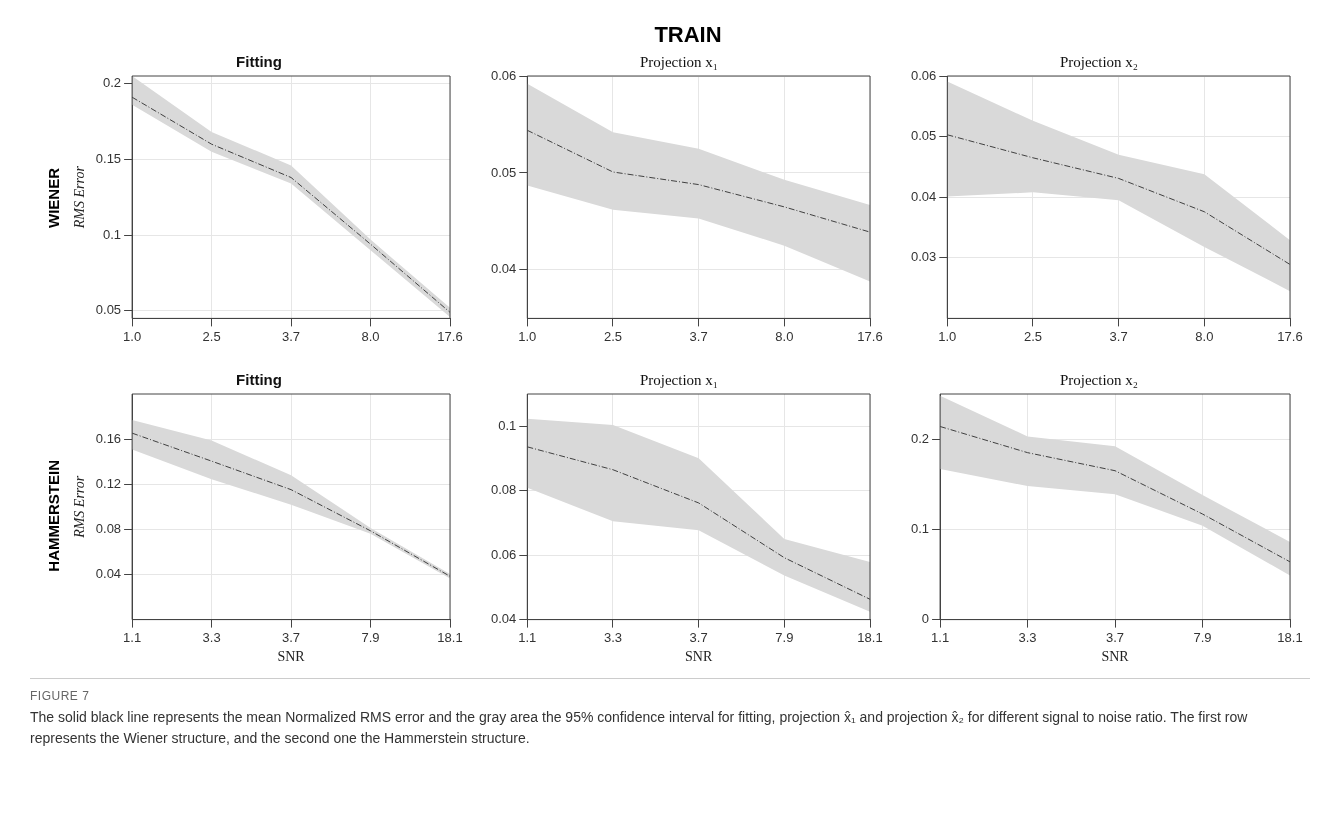 This screenshot has width=1329, height=838. Describe the element at coordinates (108, 483) in the screenshot. I see `y-tick-label: 0.12` at that location.